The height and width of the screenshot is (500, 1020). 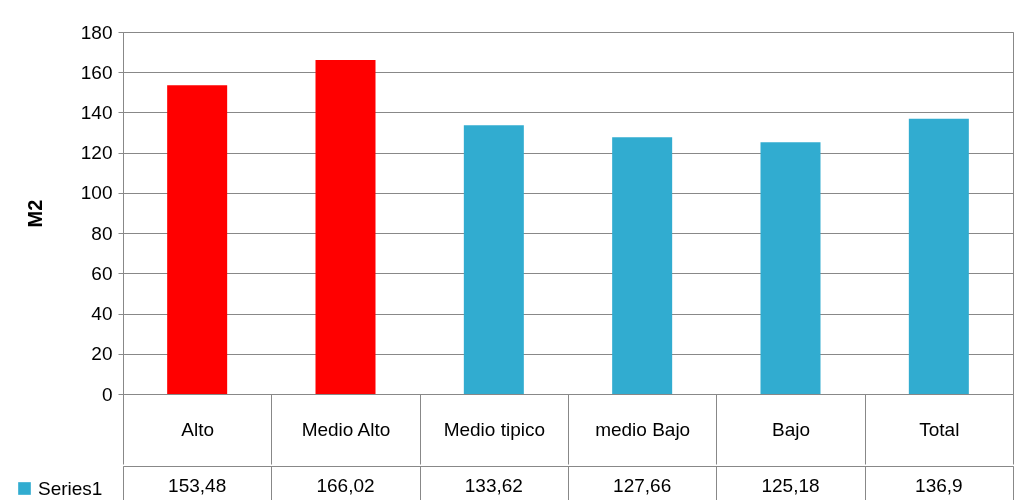 What do you see at coordinates (939, 429) in the screenshot?
I see `x-tick-label: Total` at bounding box center [939, 429].